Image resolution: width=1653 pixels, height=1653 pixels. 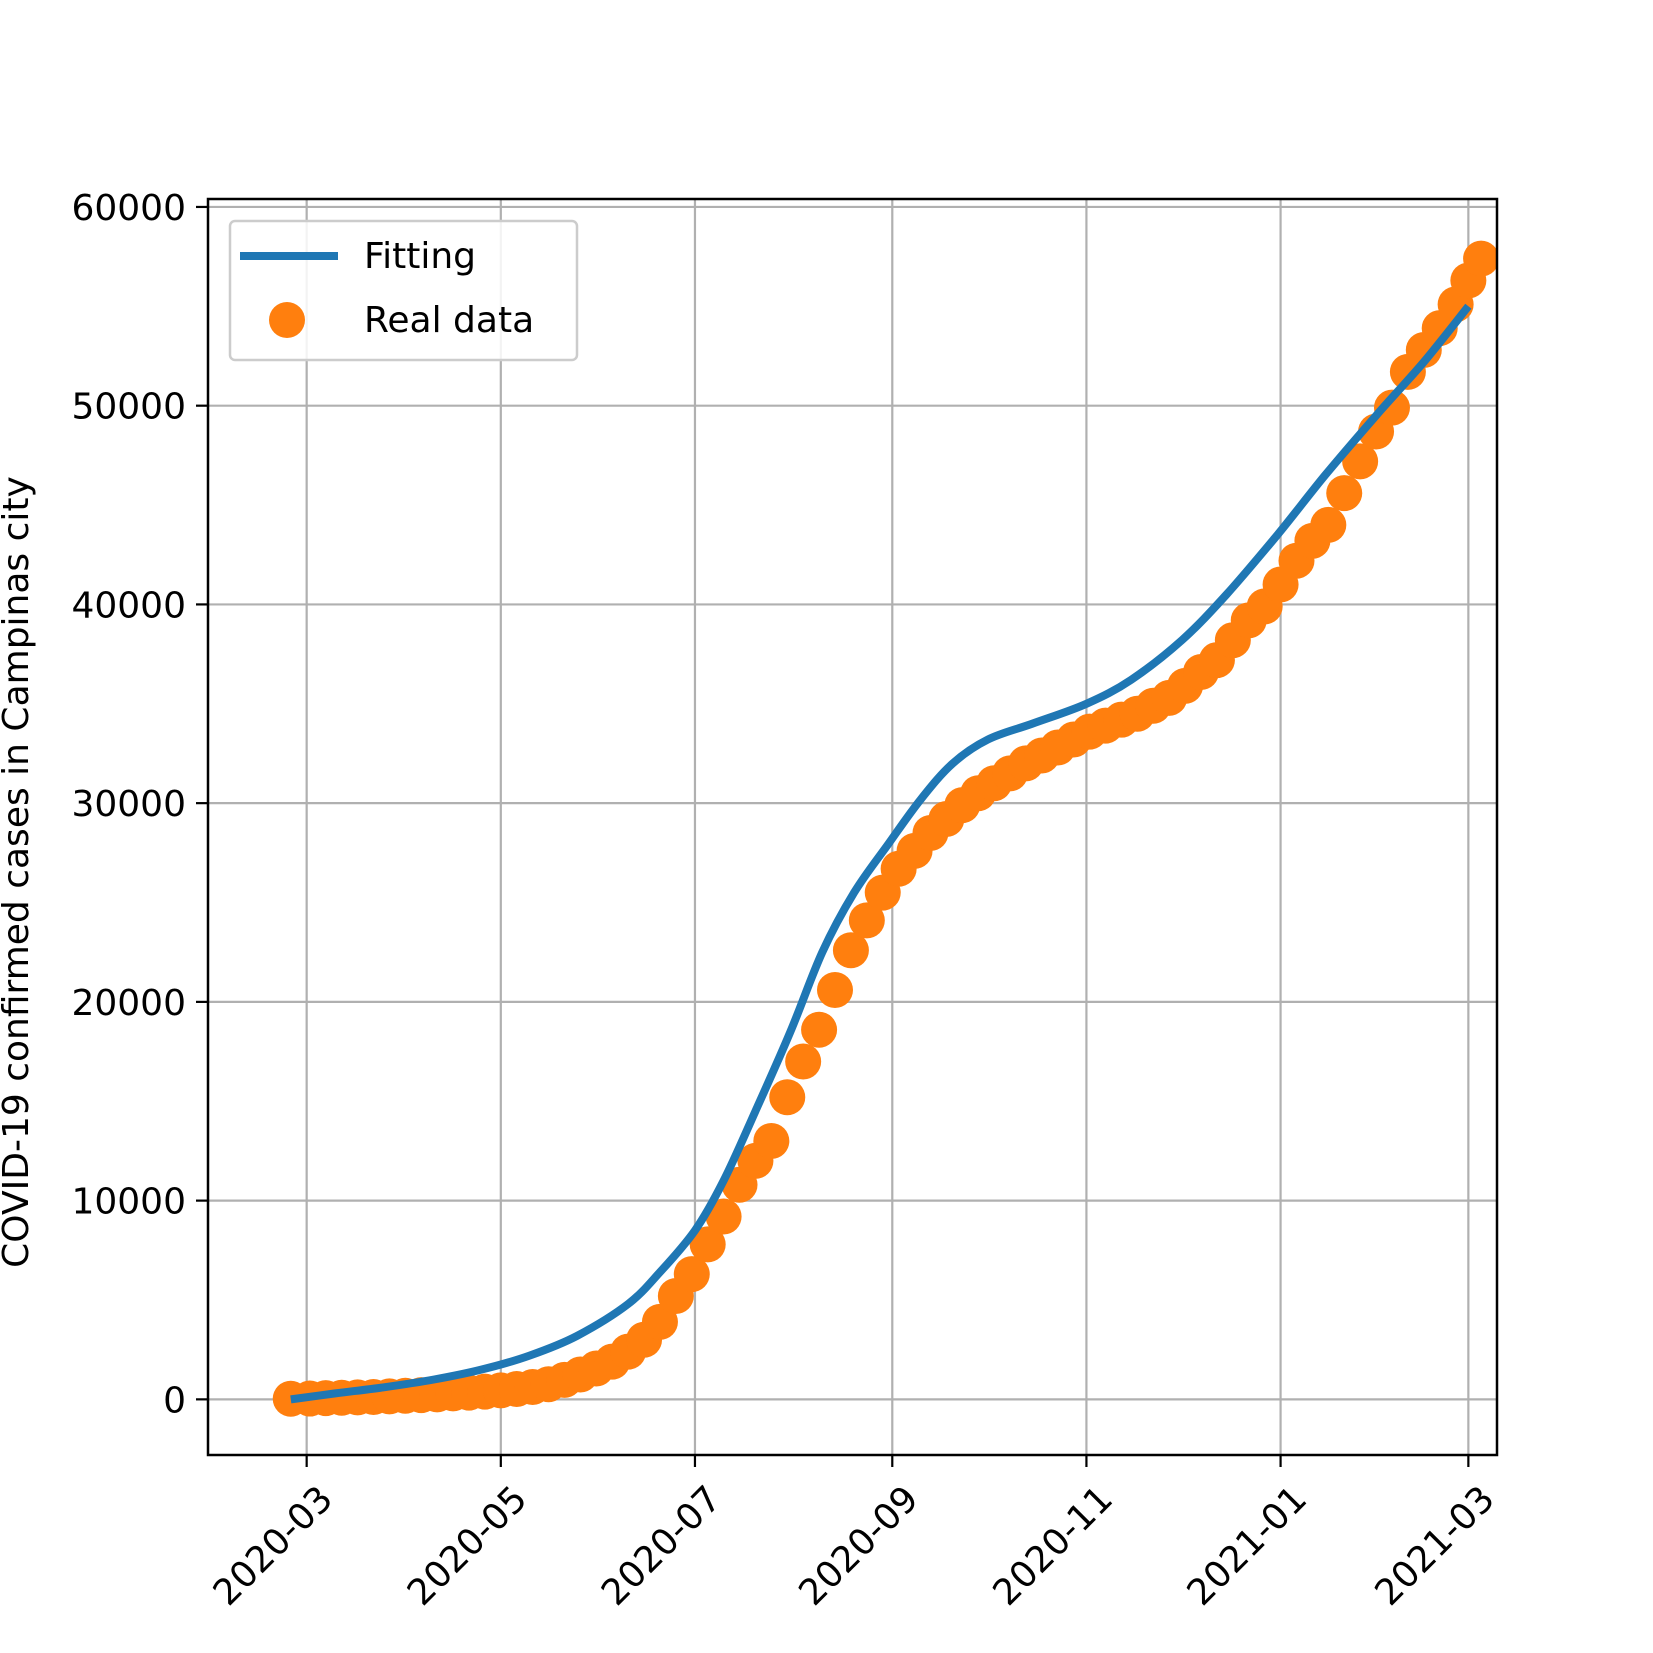 What do you see at coordinates (128, 804) in the screenshot?
I see `y-tick-label: 30000` at bounding box center [128, 804].